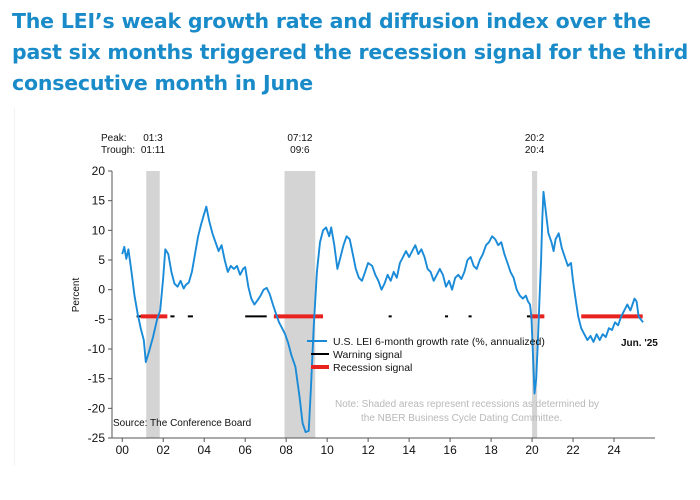 This screenshot has width=700, height=500. I want to click on legend-recession-label: Recession signal, so click(372, 368).